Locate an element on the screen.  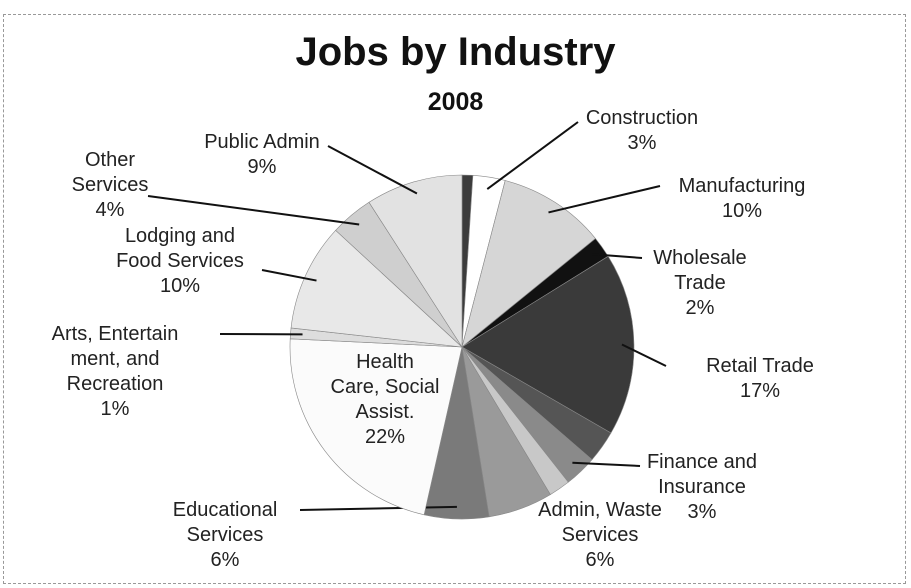
slice-label: Wholesale Trade 2% is located at coordinates (700, 283).